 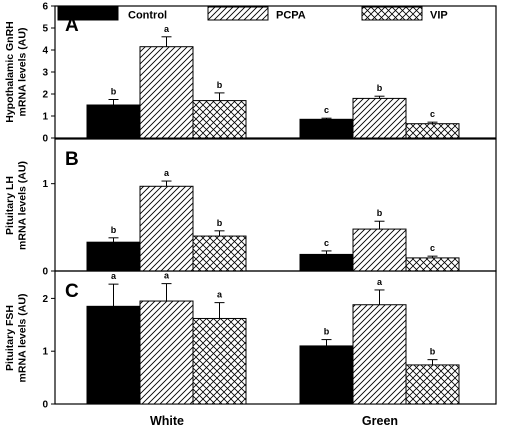 I want to click on legend-label-control: Control, so click(x=147, y=16).